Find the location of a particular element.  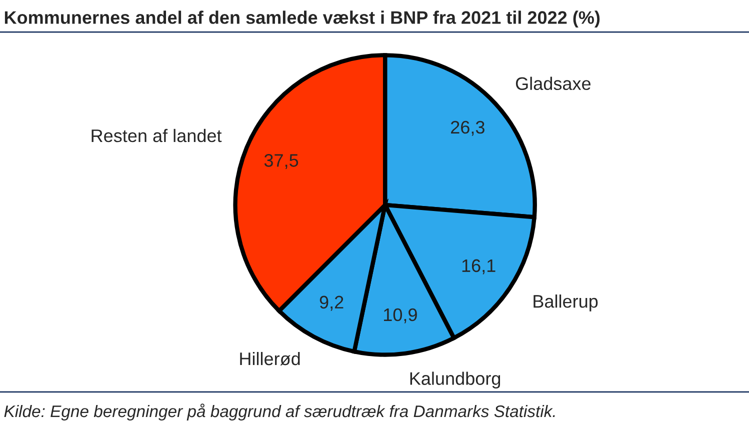

data-label: 10,9 is located at coordinates (400, 316).